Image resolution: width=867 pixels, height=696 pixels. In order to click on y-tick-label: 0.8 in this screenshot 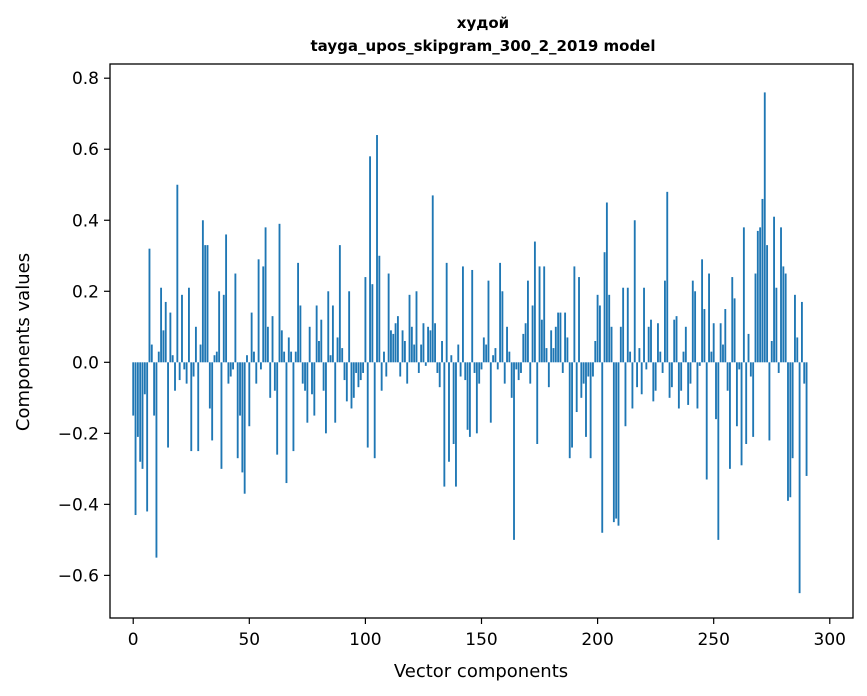, I will do `click(85, 79)`.